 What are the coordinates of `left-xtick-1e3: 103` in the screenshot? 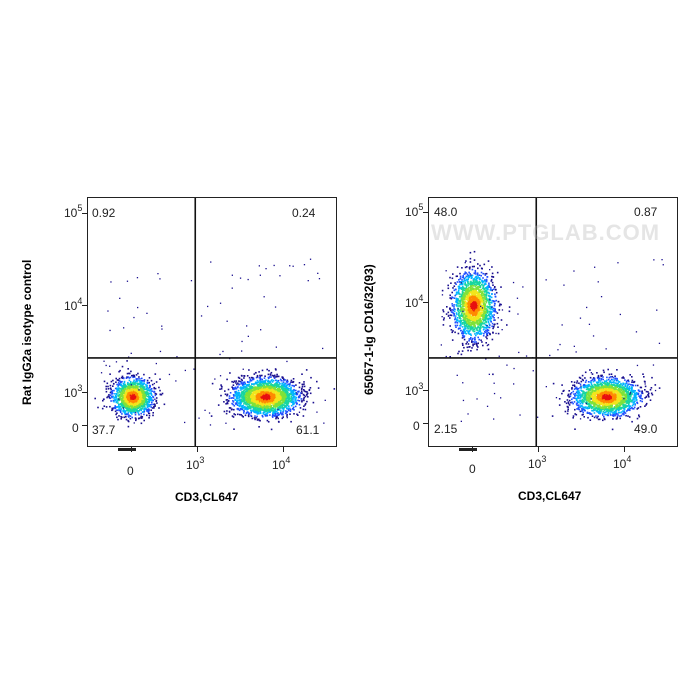 It's located at (195, 463).